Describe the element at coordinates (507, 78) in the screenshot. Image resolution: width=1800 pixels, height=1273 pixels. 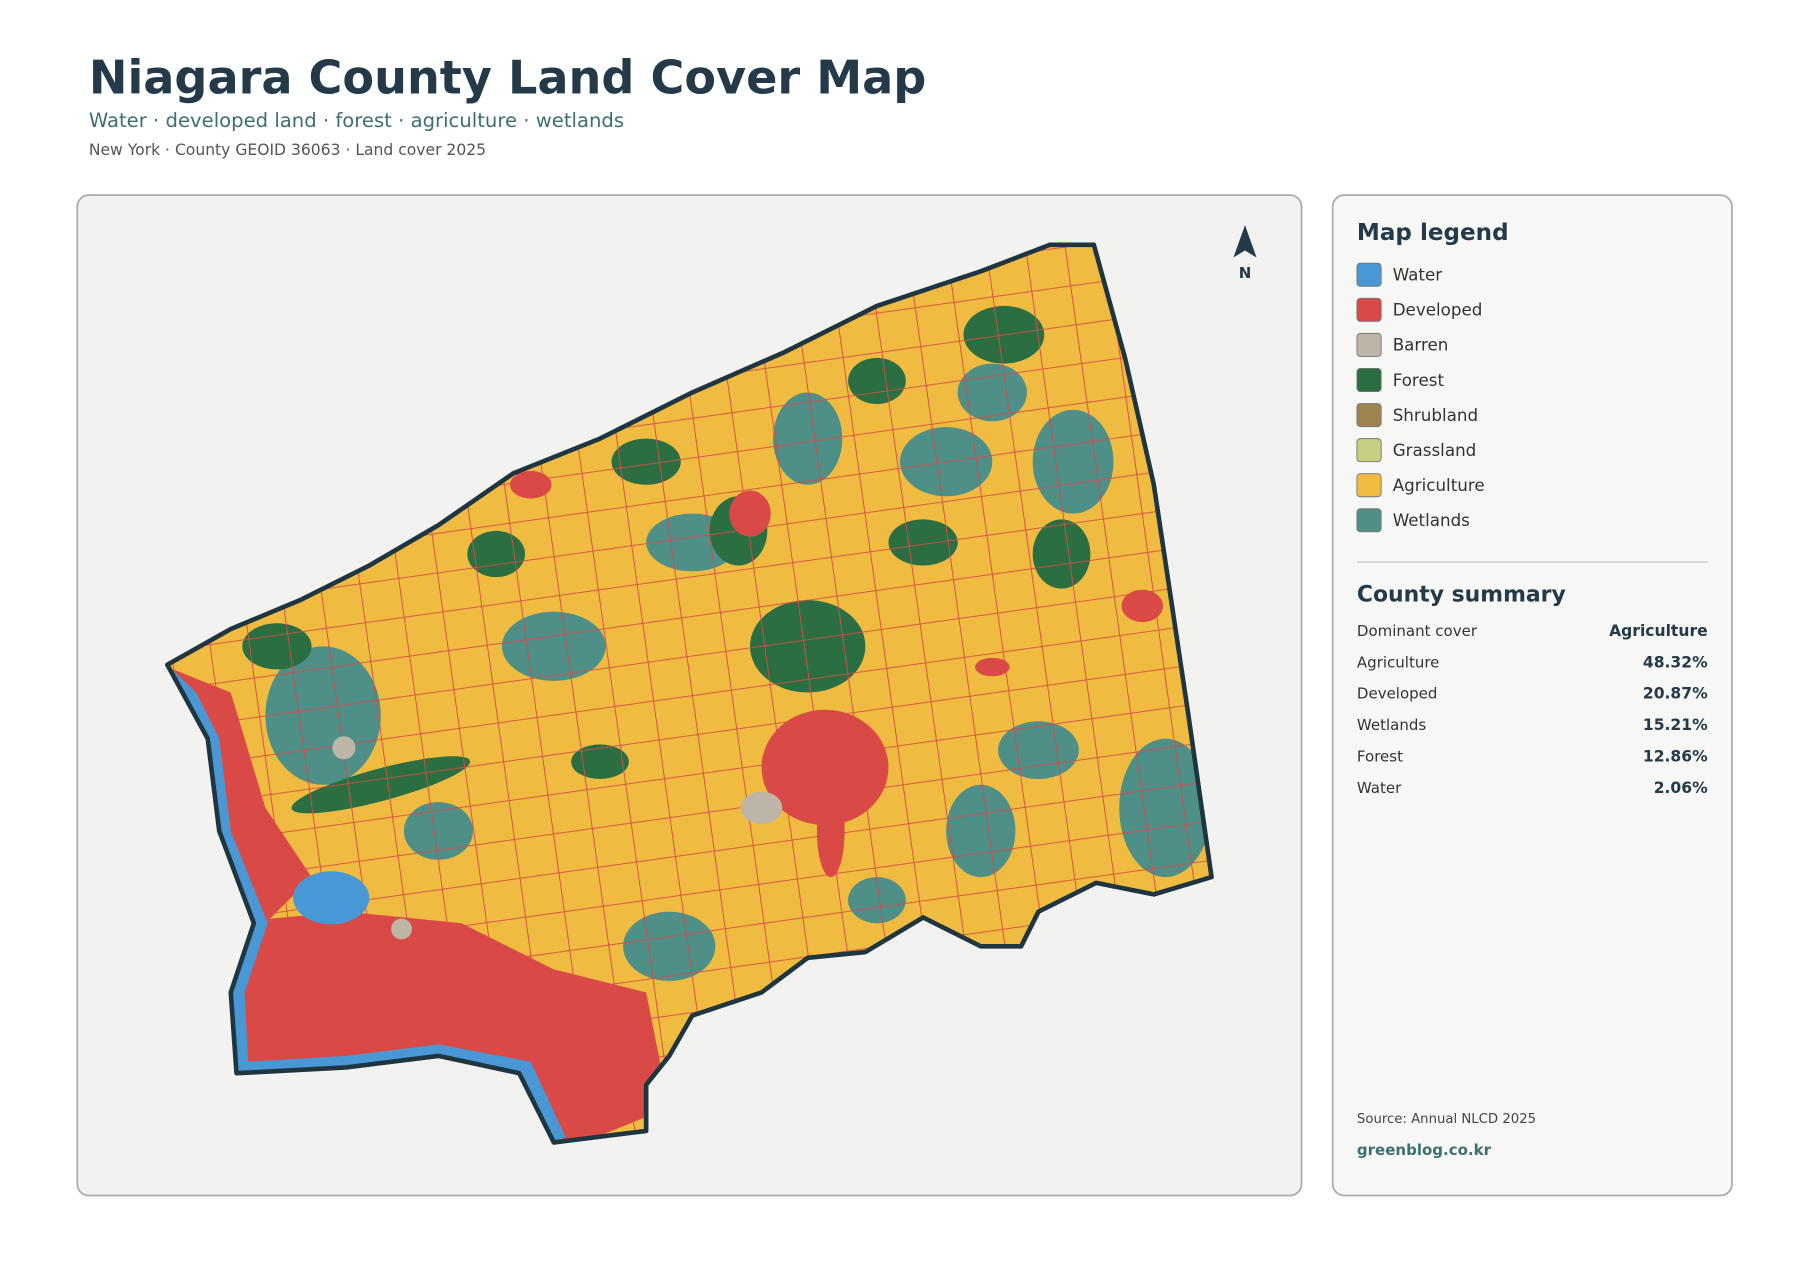
I see `title: Niagara County Land Cover Map` at that location.